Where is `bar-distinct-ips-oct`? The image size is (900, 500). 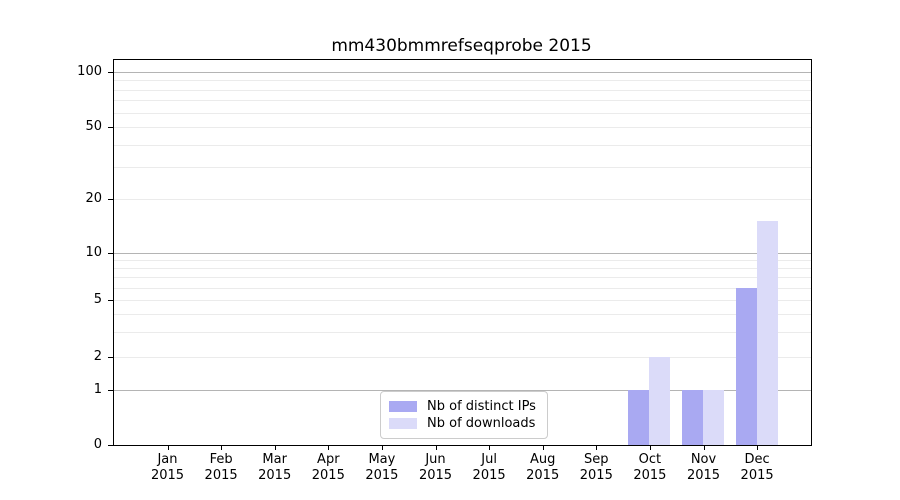
bar-distinct-ips-oct is located at coordinates (639, 417).